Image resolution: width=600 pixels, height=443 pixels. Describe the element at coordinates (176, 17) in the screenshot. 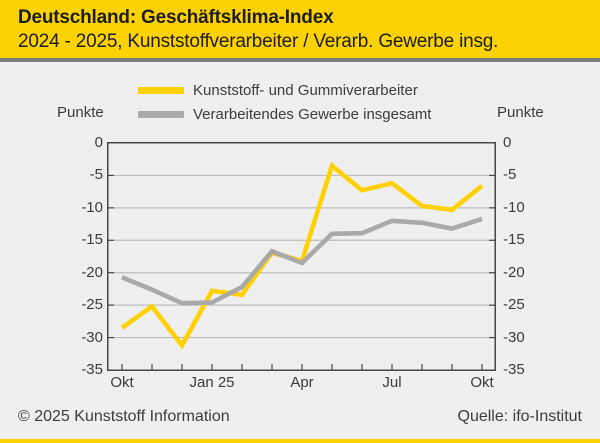

I see `chart-title: Deutschland: Geschäftsklima-Index` at that location.